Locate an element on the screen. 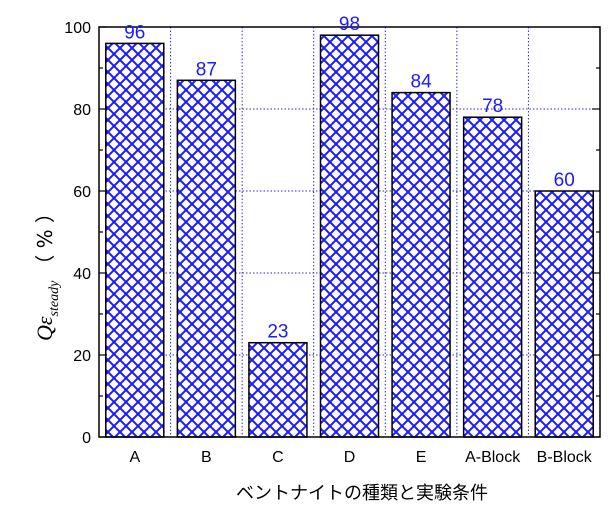  data-label-E: 84 is located at coordinates (422, 82).